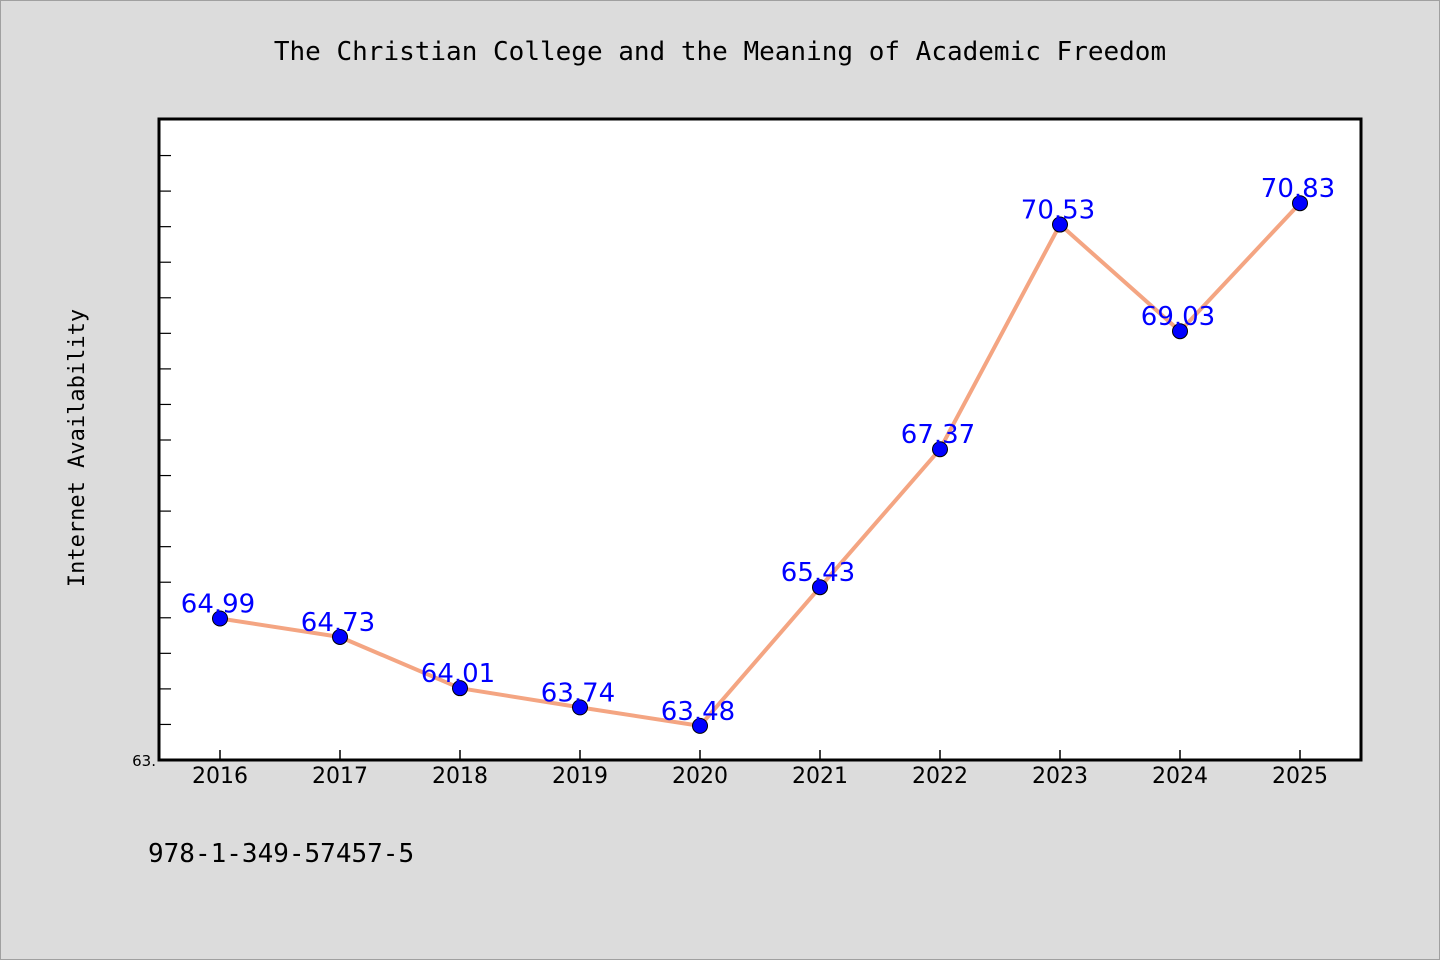  I want to click on x-tick-label: 2022, so click(940, 776).